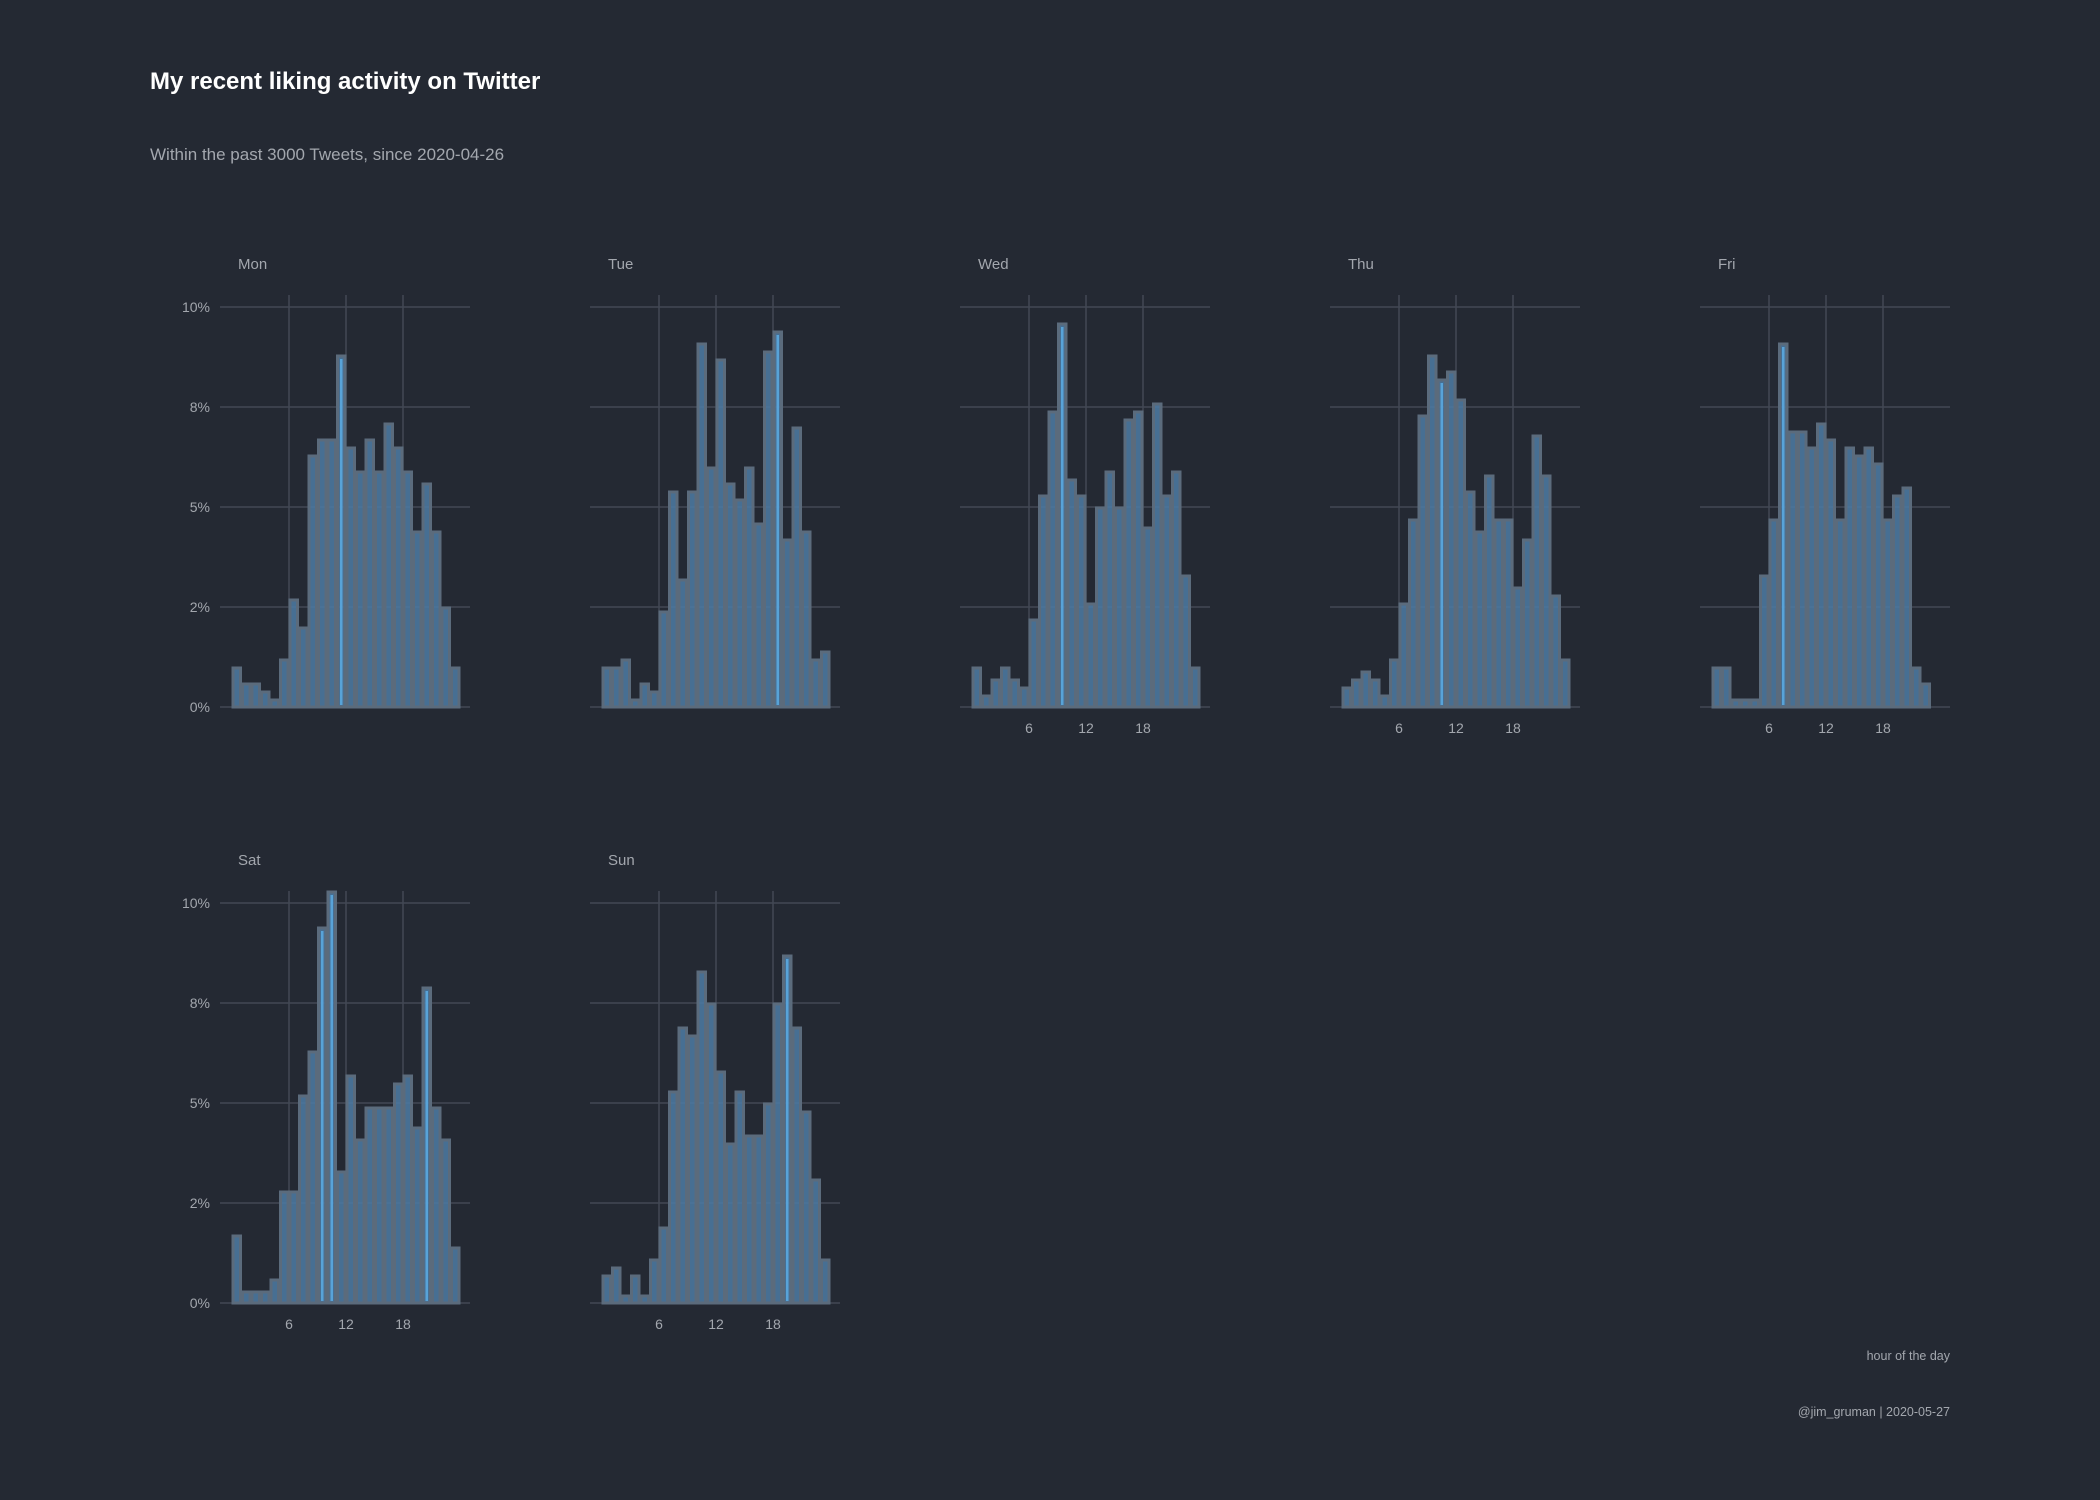  Describe the element at coordinates (345, 81) in the screenshot. I see `chart-title: My recent liking activity on Twitter` at that location.